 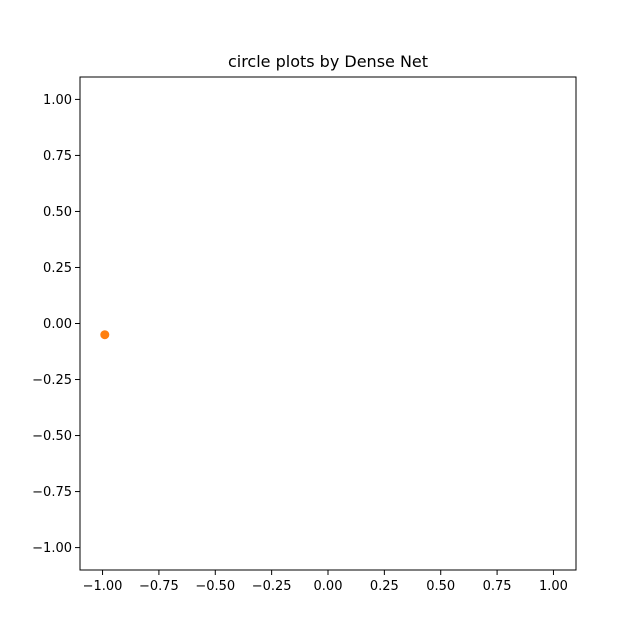 What do you see at coordinates (57, 156) in the screenshot?
I see `y-tick-label: 0.75` at bounding box center [57, 156].